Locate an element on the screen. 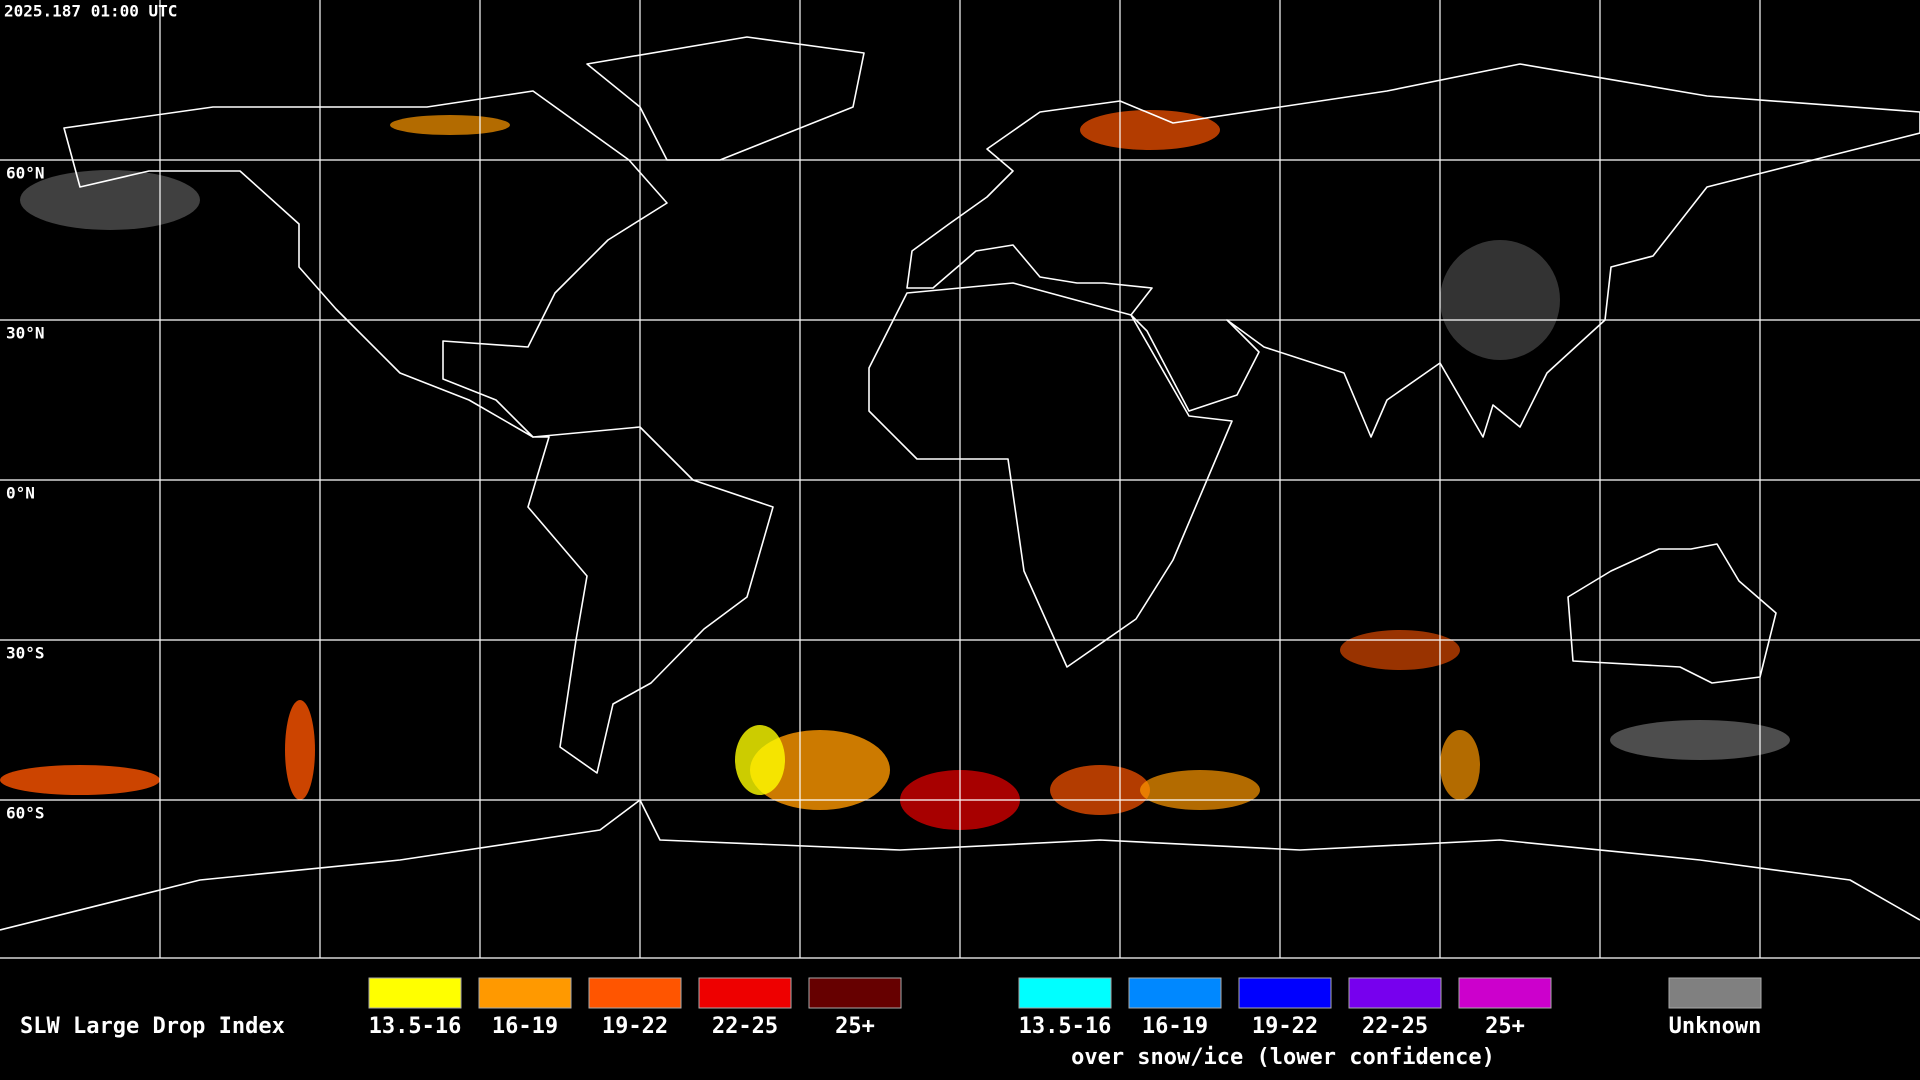 Image resolution: width=1920 pixels, height=1080 pixels. timestamp: 2025.187 01:00 UTC is located at coordinates (90, 11).